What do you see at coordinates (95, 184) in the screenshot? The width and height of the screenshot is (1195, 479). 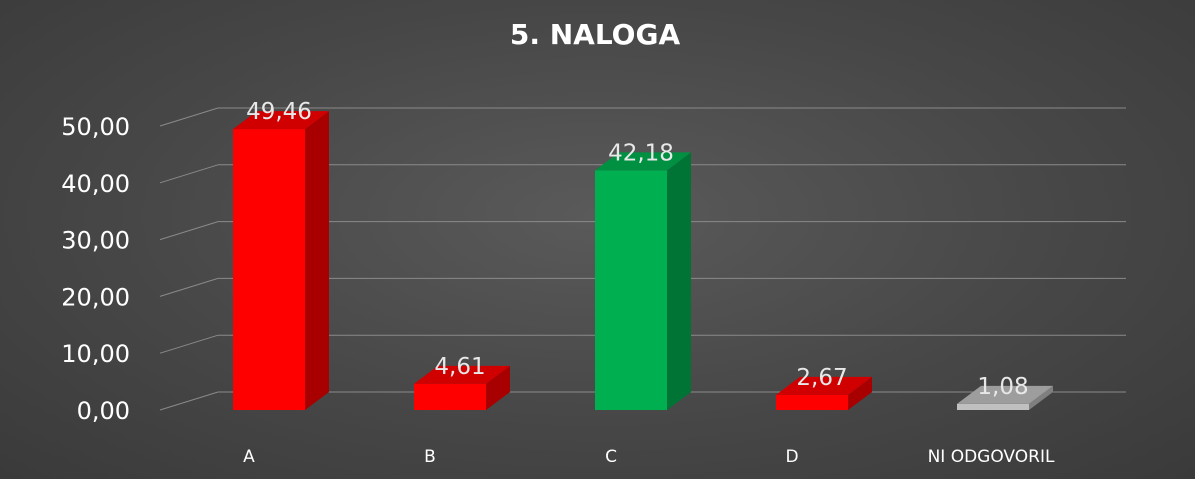 I see `y-tick-label: 40,00` at bounding box center [95, 184].